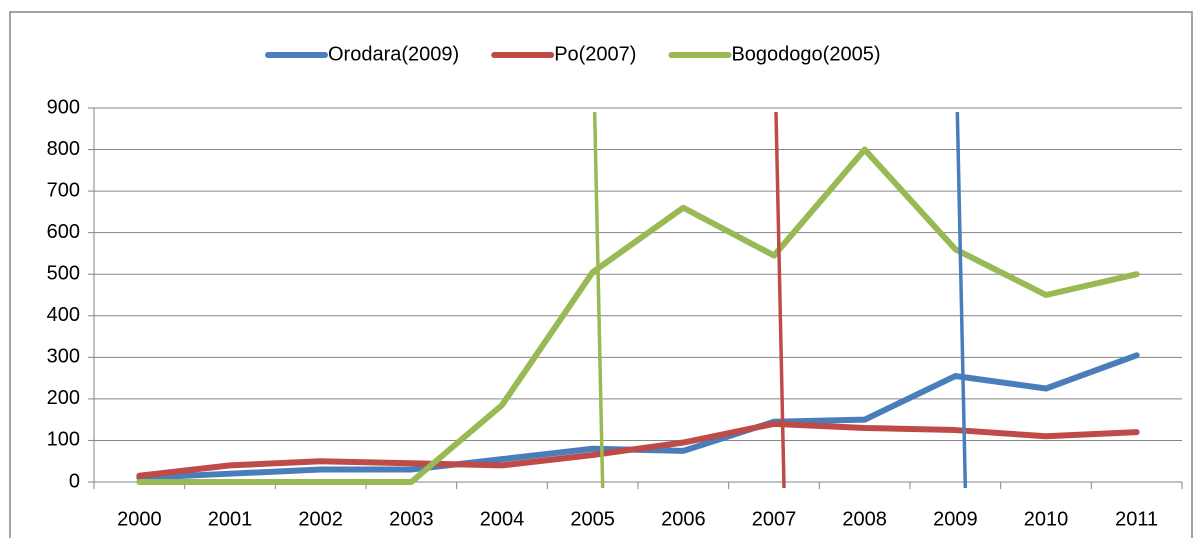 The height and width of the screenshot is (538, 1194). Describe the element at coordinates (1046, 519) in the screenshot. I see `x-tick-label: 2010` at that location.